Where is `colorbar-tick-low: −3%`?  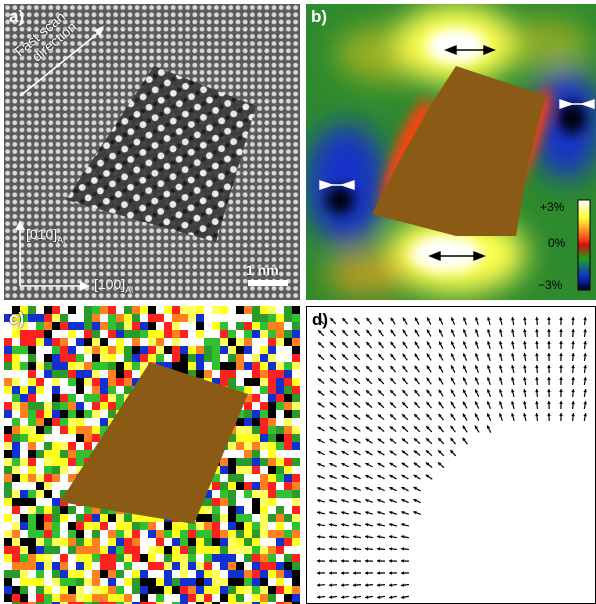
colorbar-tick-low: −3% is located at coordinates (550, 285).